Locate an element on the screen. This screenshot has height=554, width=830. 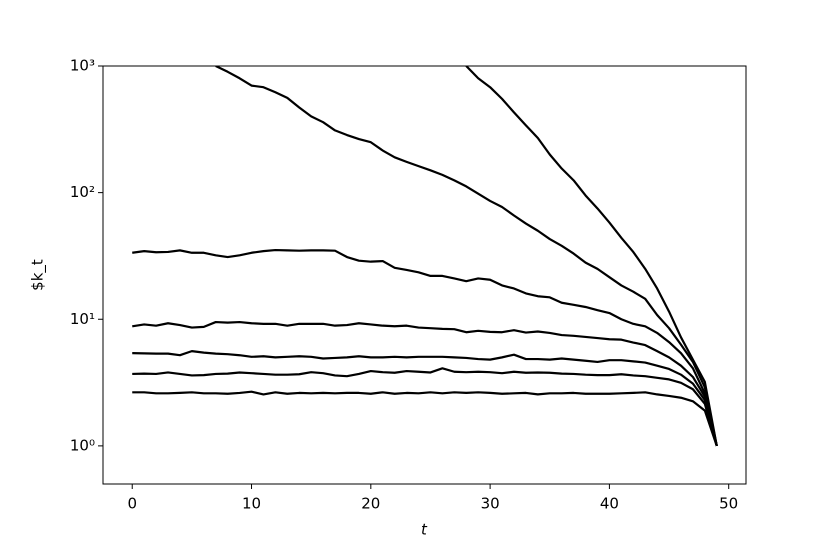
x-tick-label: 10 is located at coordinates (251, 504).